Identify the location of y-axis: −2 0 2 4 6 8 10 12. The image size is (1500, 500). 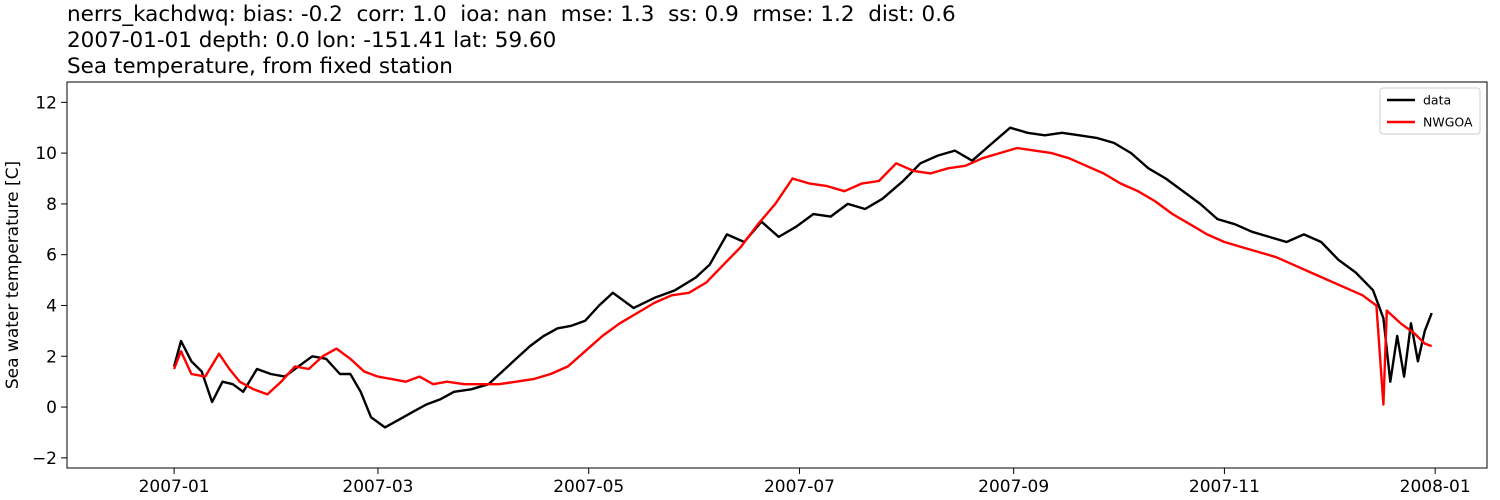
(49, 281).